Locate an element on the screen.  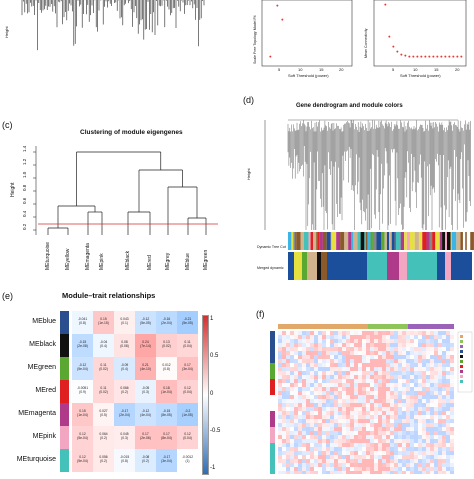
b-left-xtick-3: 15 is located at coordinates (321, 69).